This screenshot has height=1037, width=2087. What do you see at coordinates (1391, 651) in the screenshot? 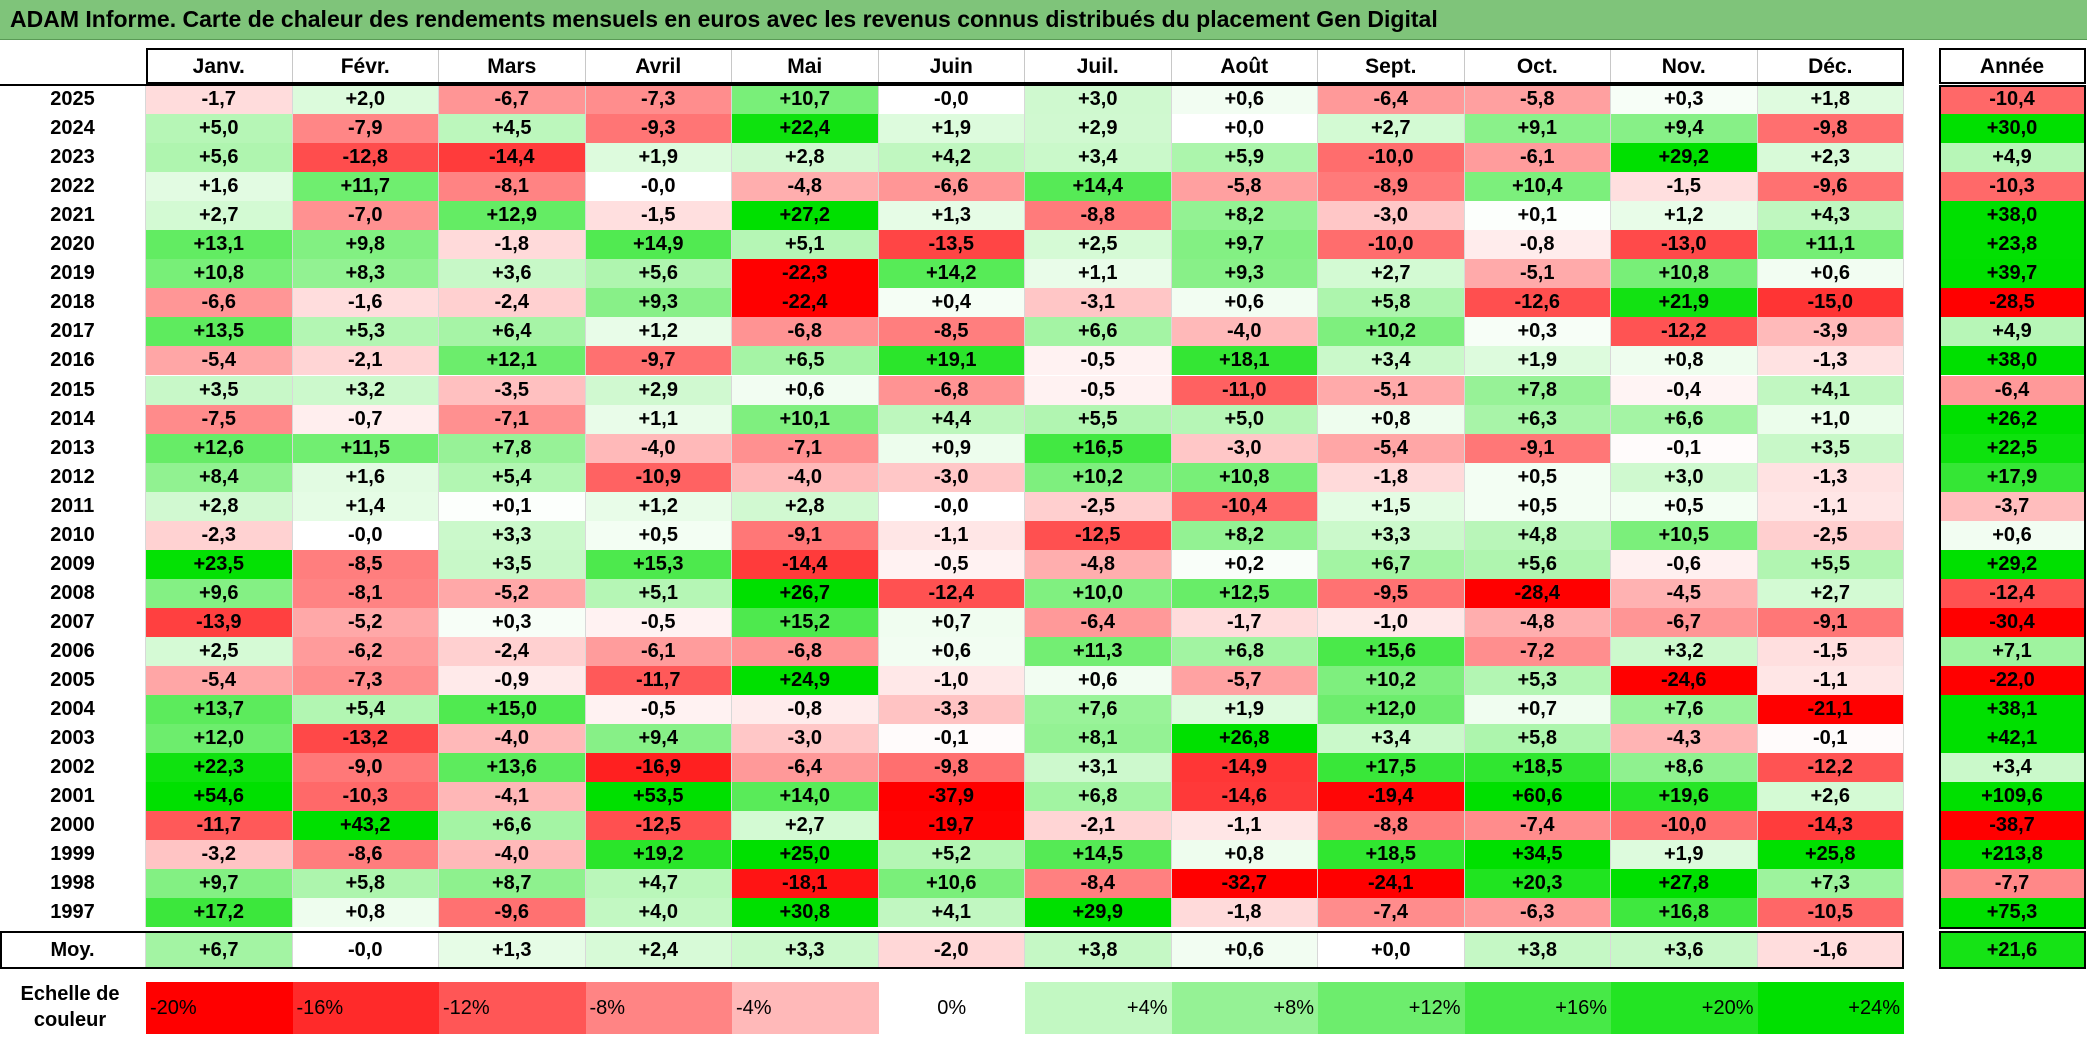
I see `heatmap-cell: +15,6` at bounding box center [1391, 651].